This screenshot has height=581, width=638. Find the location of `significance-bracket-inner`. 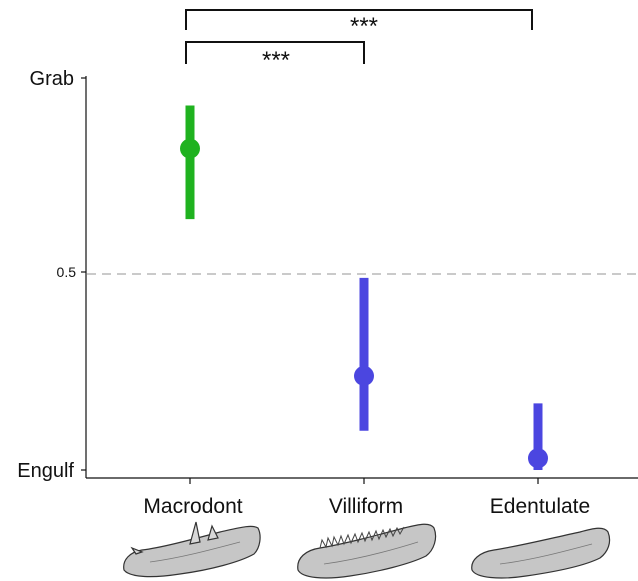

significance-bracket-inner is located at coordinates (275, 52).